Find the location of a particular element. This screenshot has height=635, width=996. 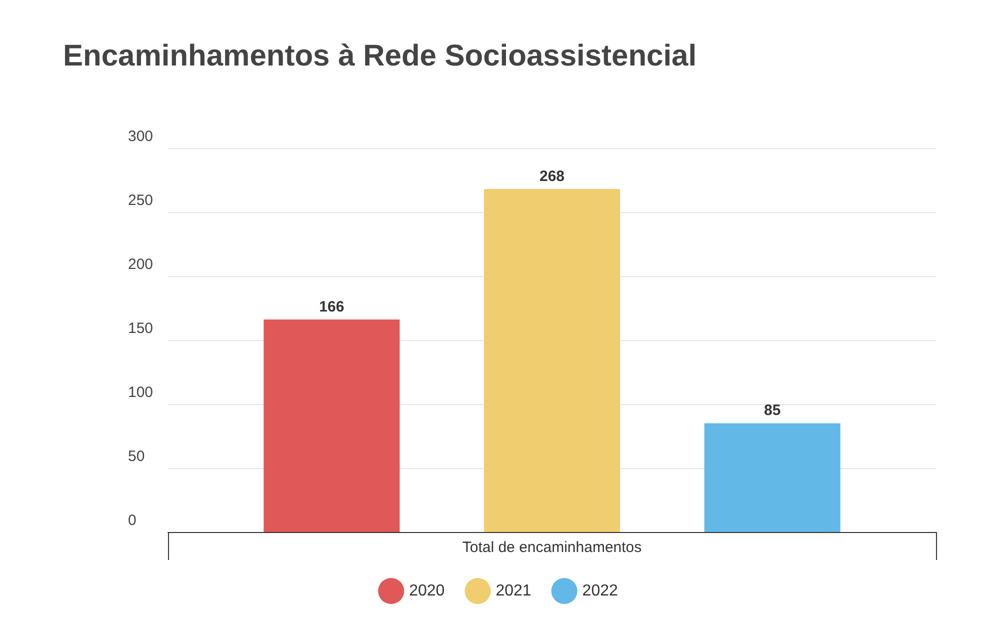

y-tick-label: 100 is located at coordinates (141, 392).